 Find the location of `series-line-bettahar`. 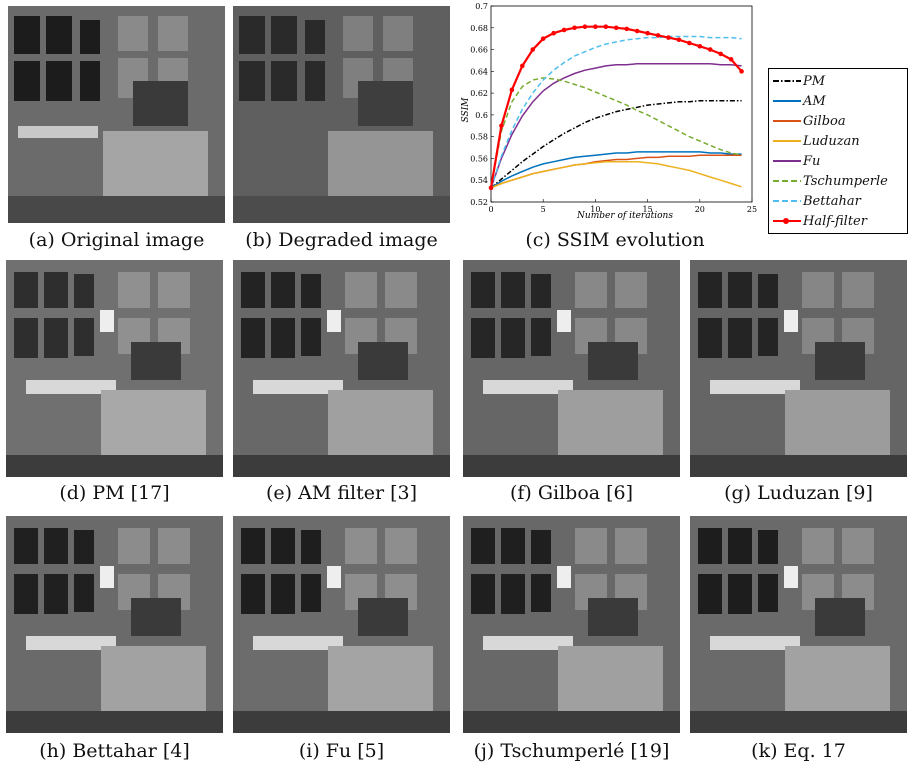

series-line-bettahar is located at coordinates (616, 112).